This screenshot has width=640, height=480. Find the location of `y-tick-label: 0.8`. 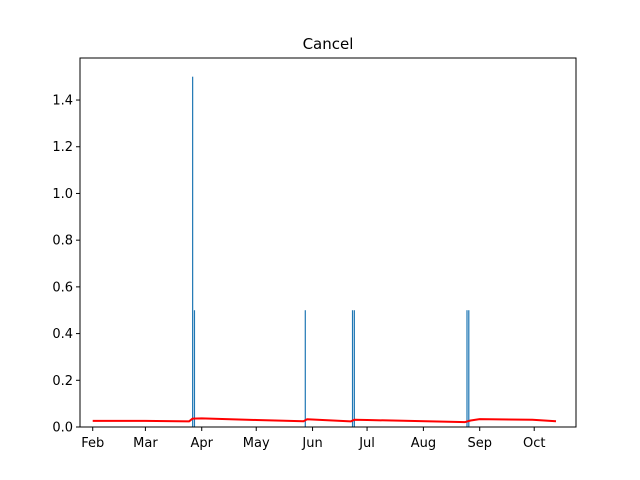

y-tick-label: 0.8 is located at coordinates (62, 241).